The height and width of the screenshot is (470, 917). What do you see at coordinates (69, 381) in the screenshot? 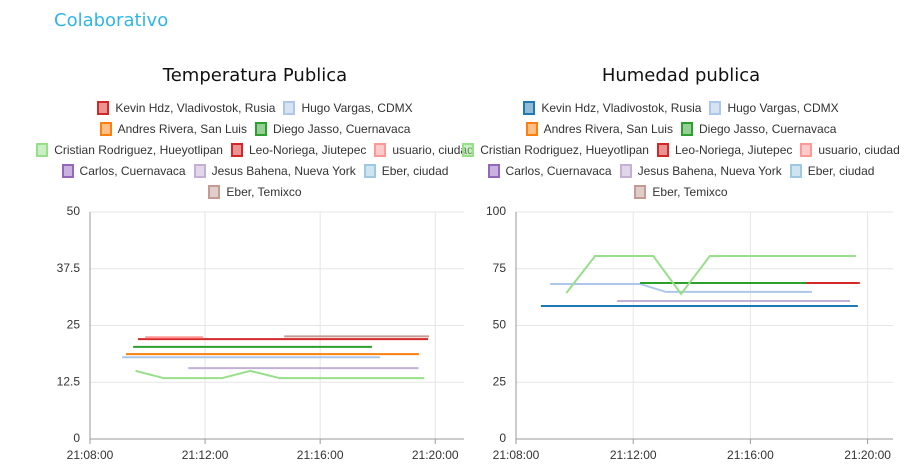
I see `y-tick-label: 12.5` at bounding box center [69, 381].